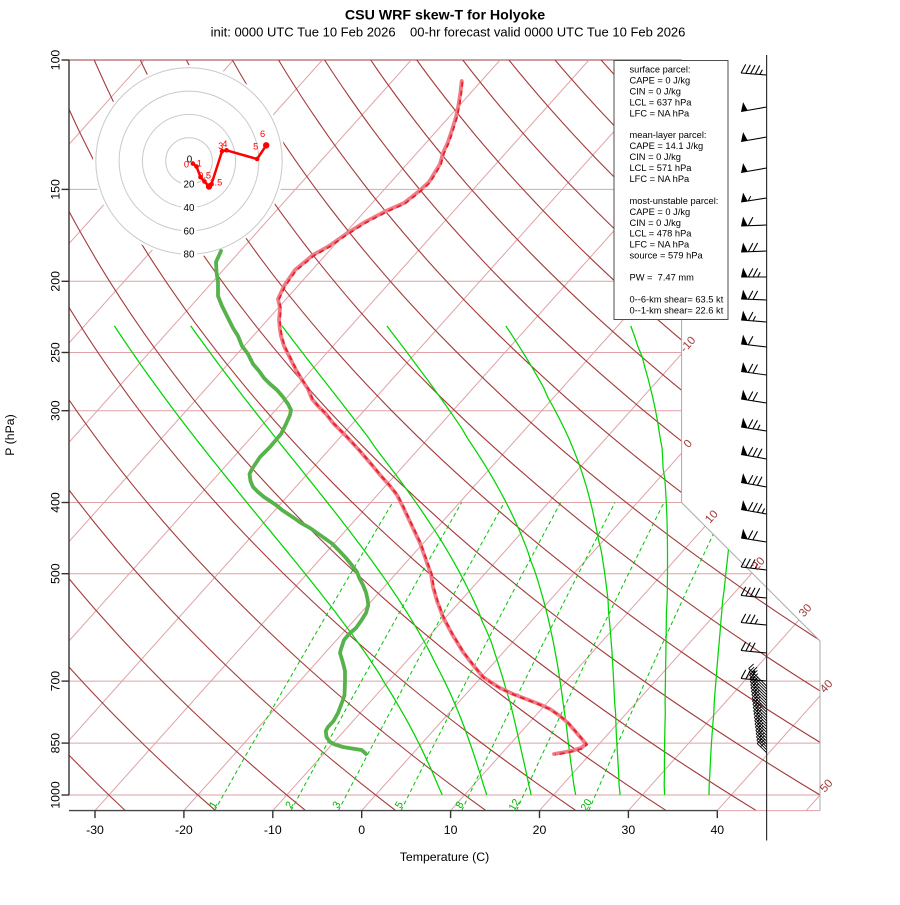 The image size is (900, 905). I want to click on svg-text: -30, so click(95, 830).